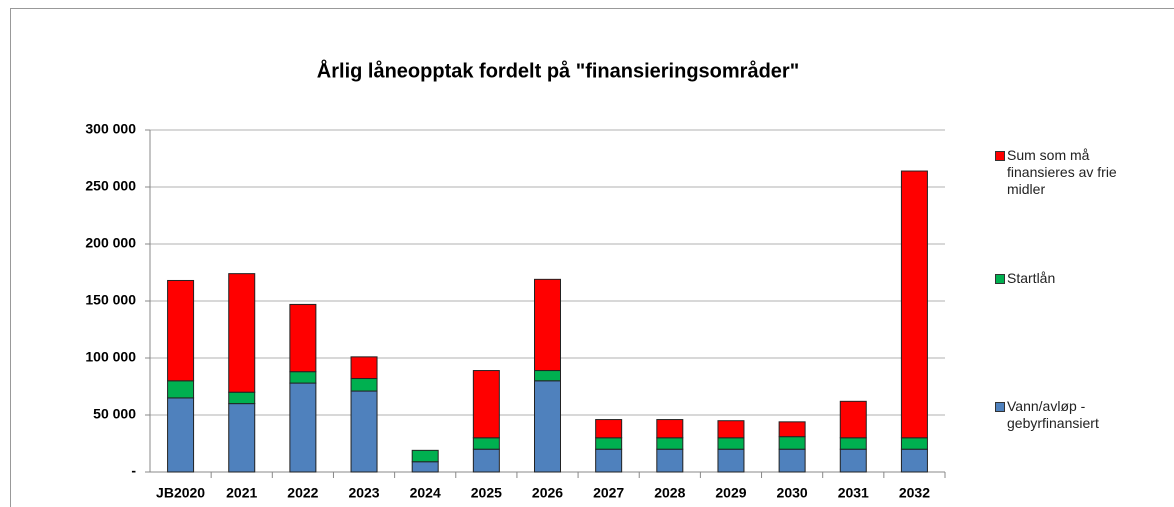 The height and width of the screenshot is (507, 1174). What do you see at coordinates (241, 493) in the screenshot?
I see `x-tick-label: 2021` at bounding box center [241, 493].